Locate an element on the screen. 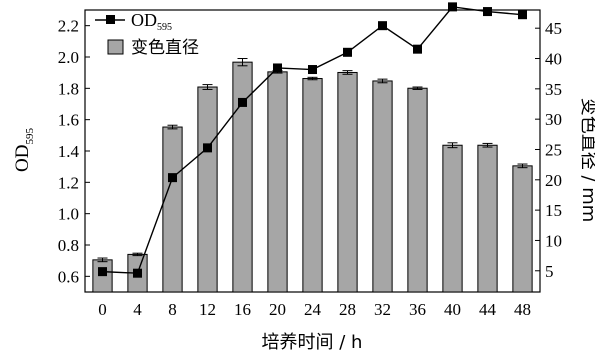  x-tick-label: 16 is located at coordinates (242, 309).